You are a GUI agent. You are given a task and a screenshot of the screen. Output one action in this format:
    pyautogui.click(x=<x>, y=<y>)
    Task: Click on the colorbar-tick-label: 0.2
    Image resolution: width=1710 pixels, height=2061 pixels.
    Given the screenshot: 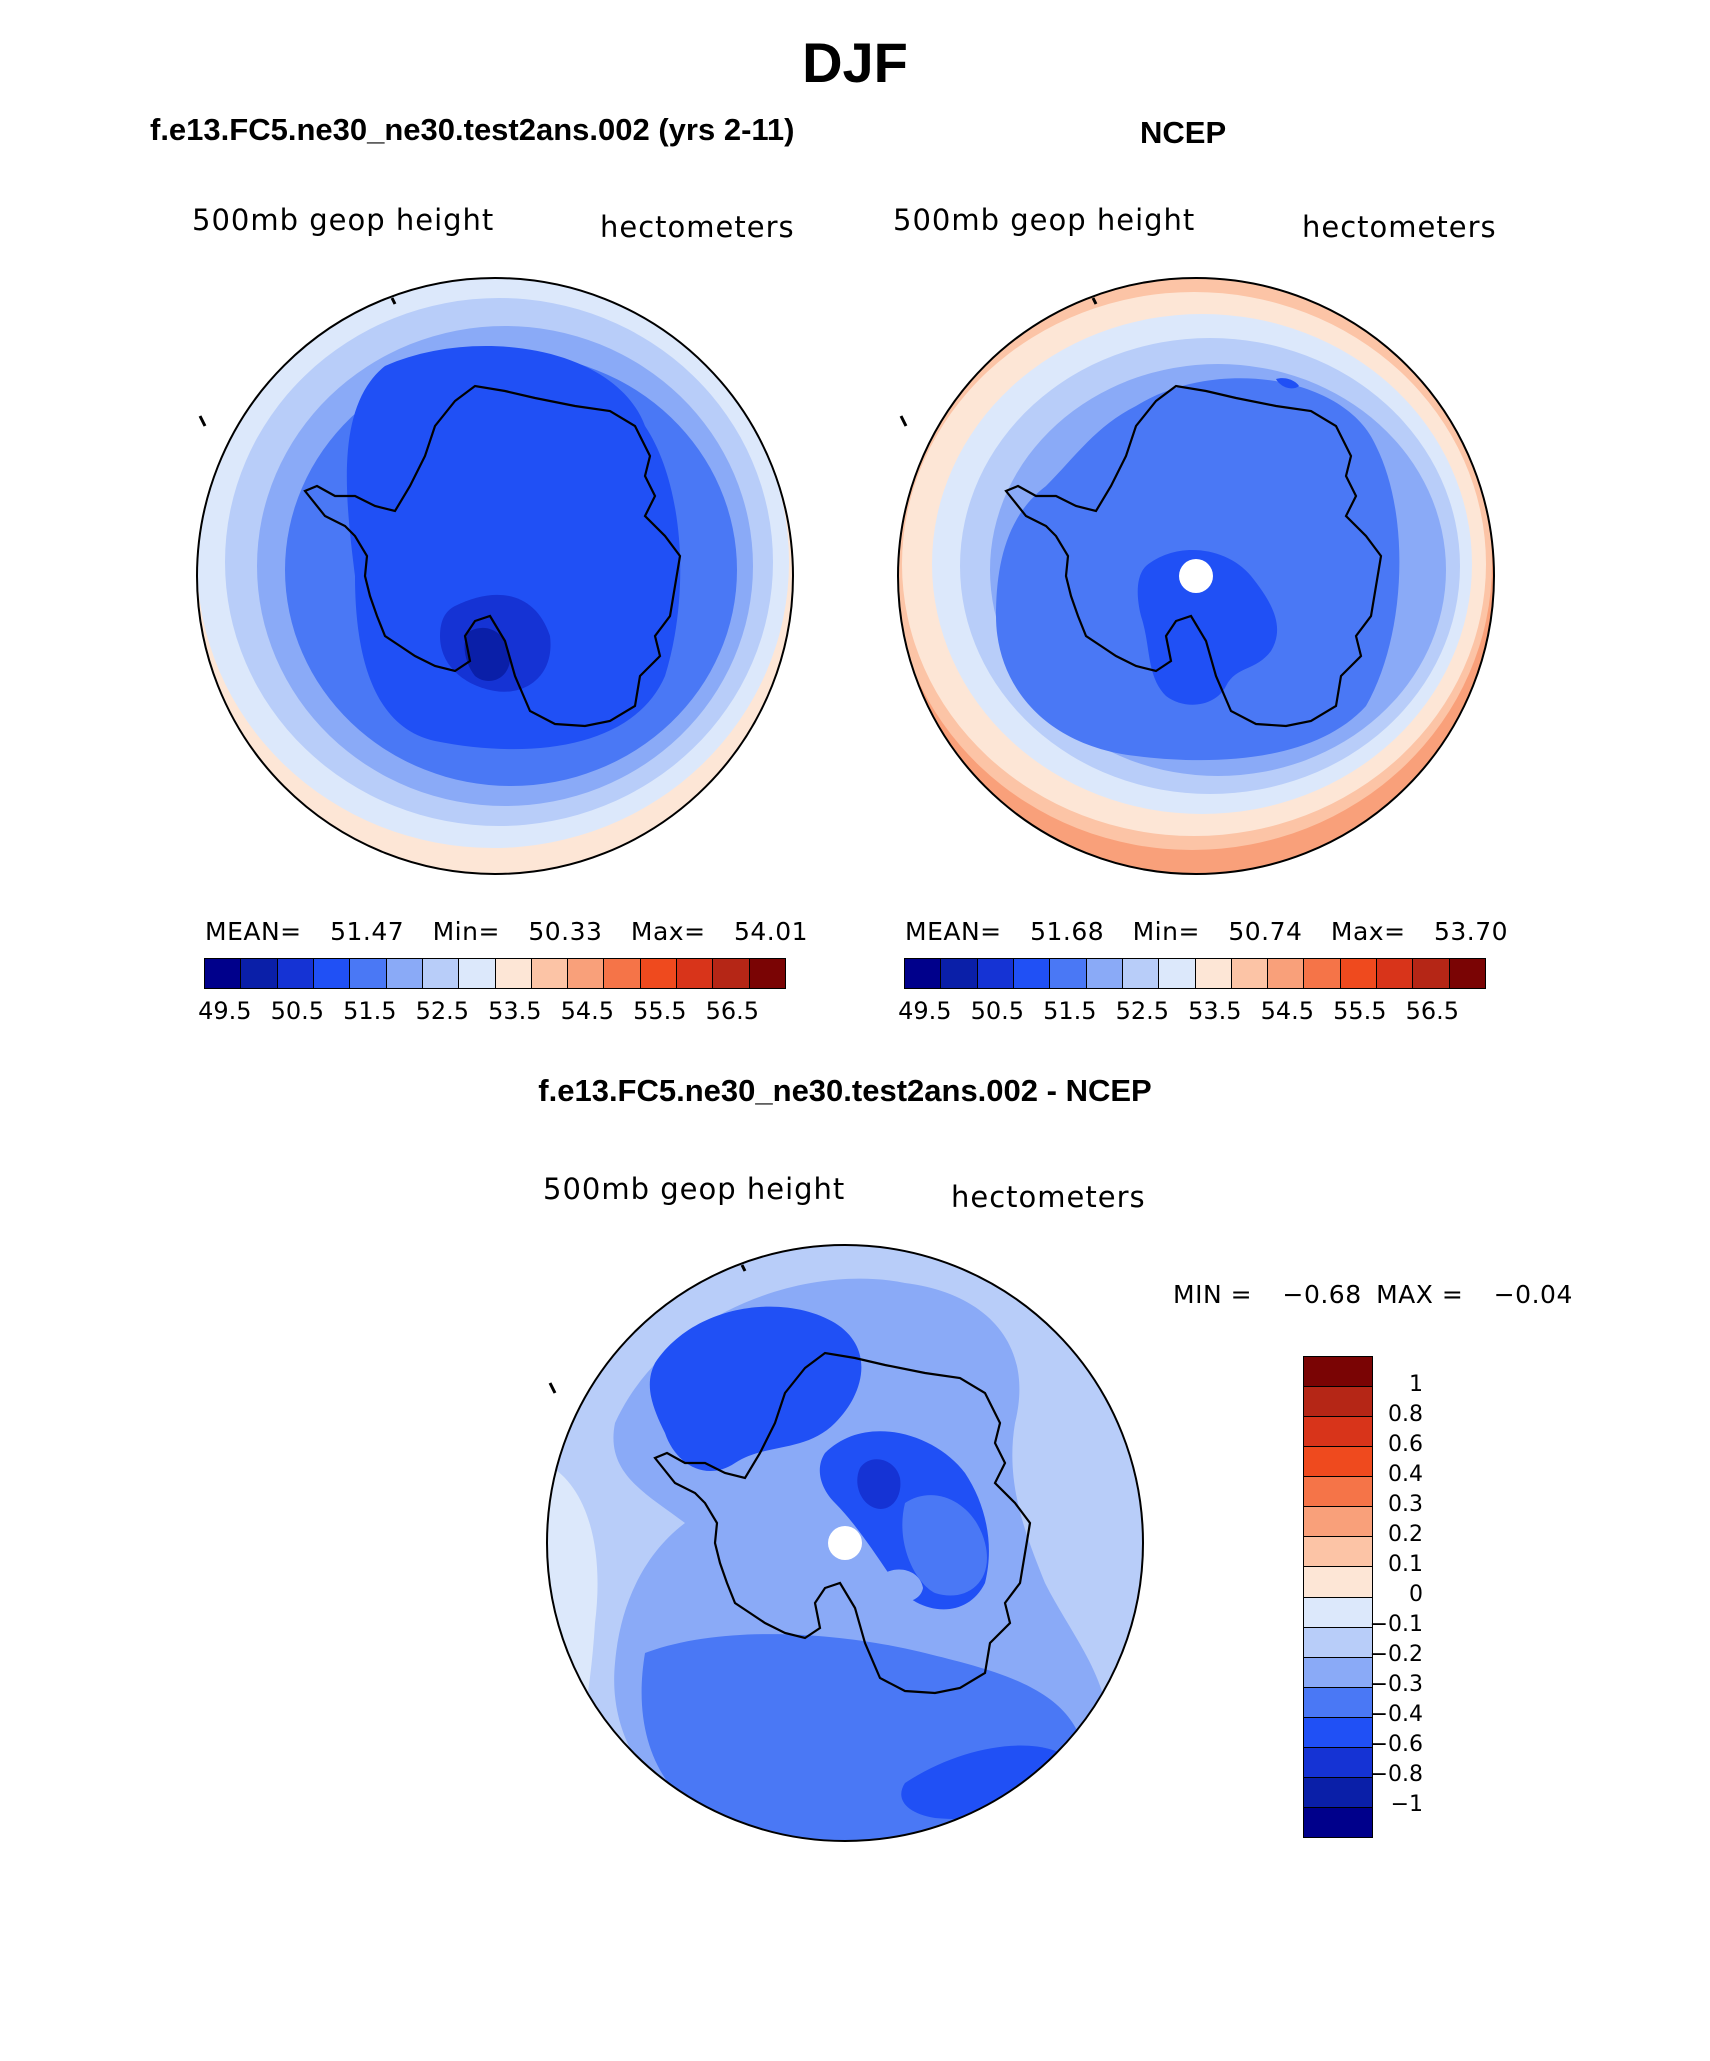 What is the action you would take?
    pyautogui.click(x=1405, y=1534)
    